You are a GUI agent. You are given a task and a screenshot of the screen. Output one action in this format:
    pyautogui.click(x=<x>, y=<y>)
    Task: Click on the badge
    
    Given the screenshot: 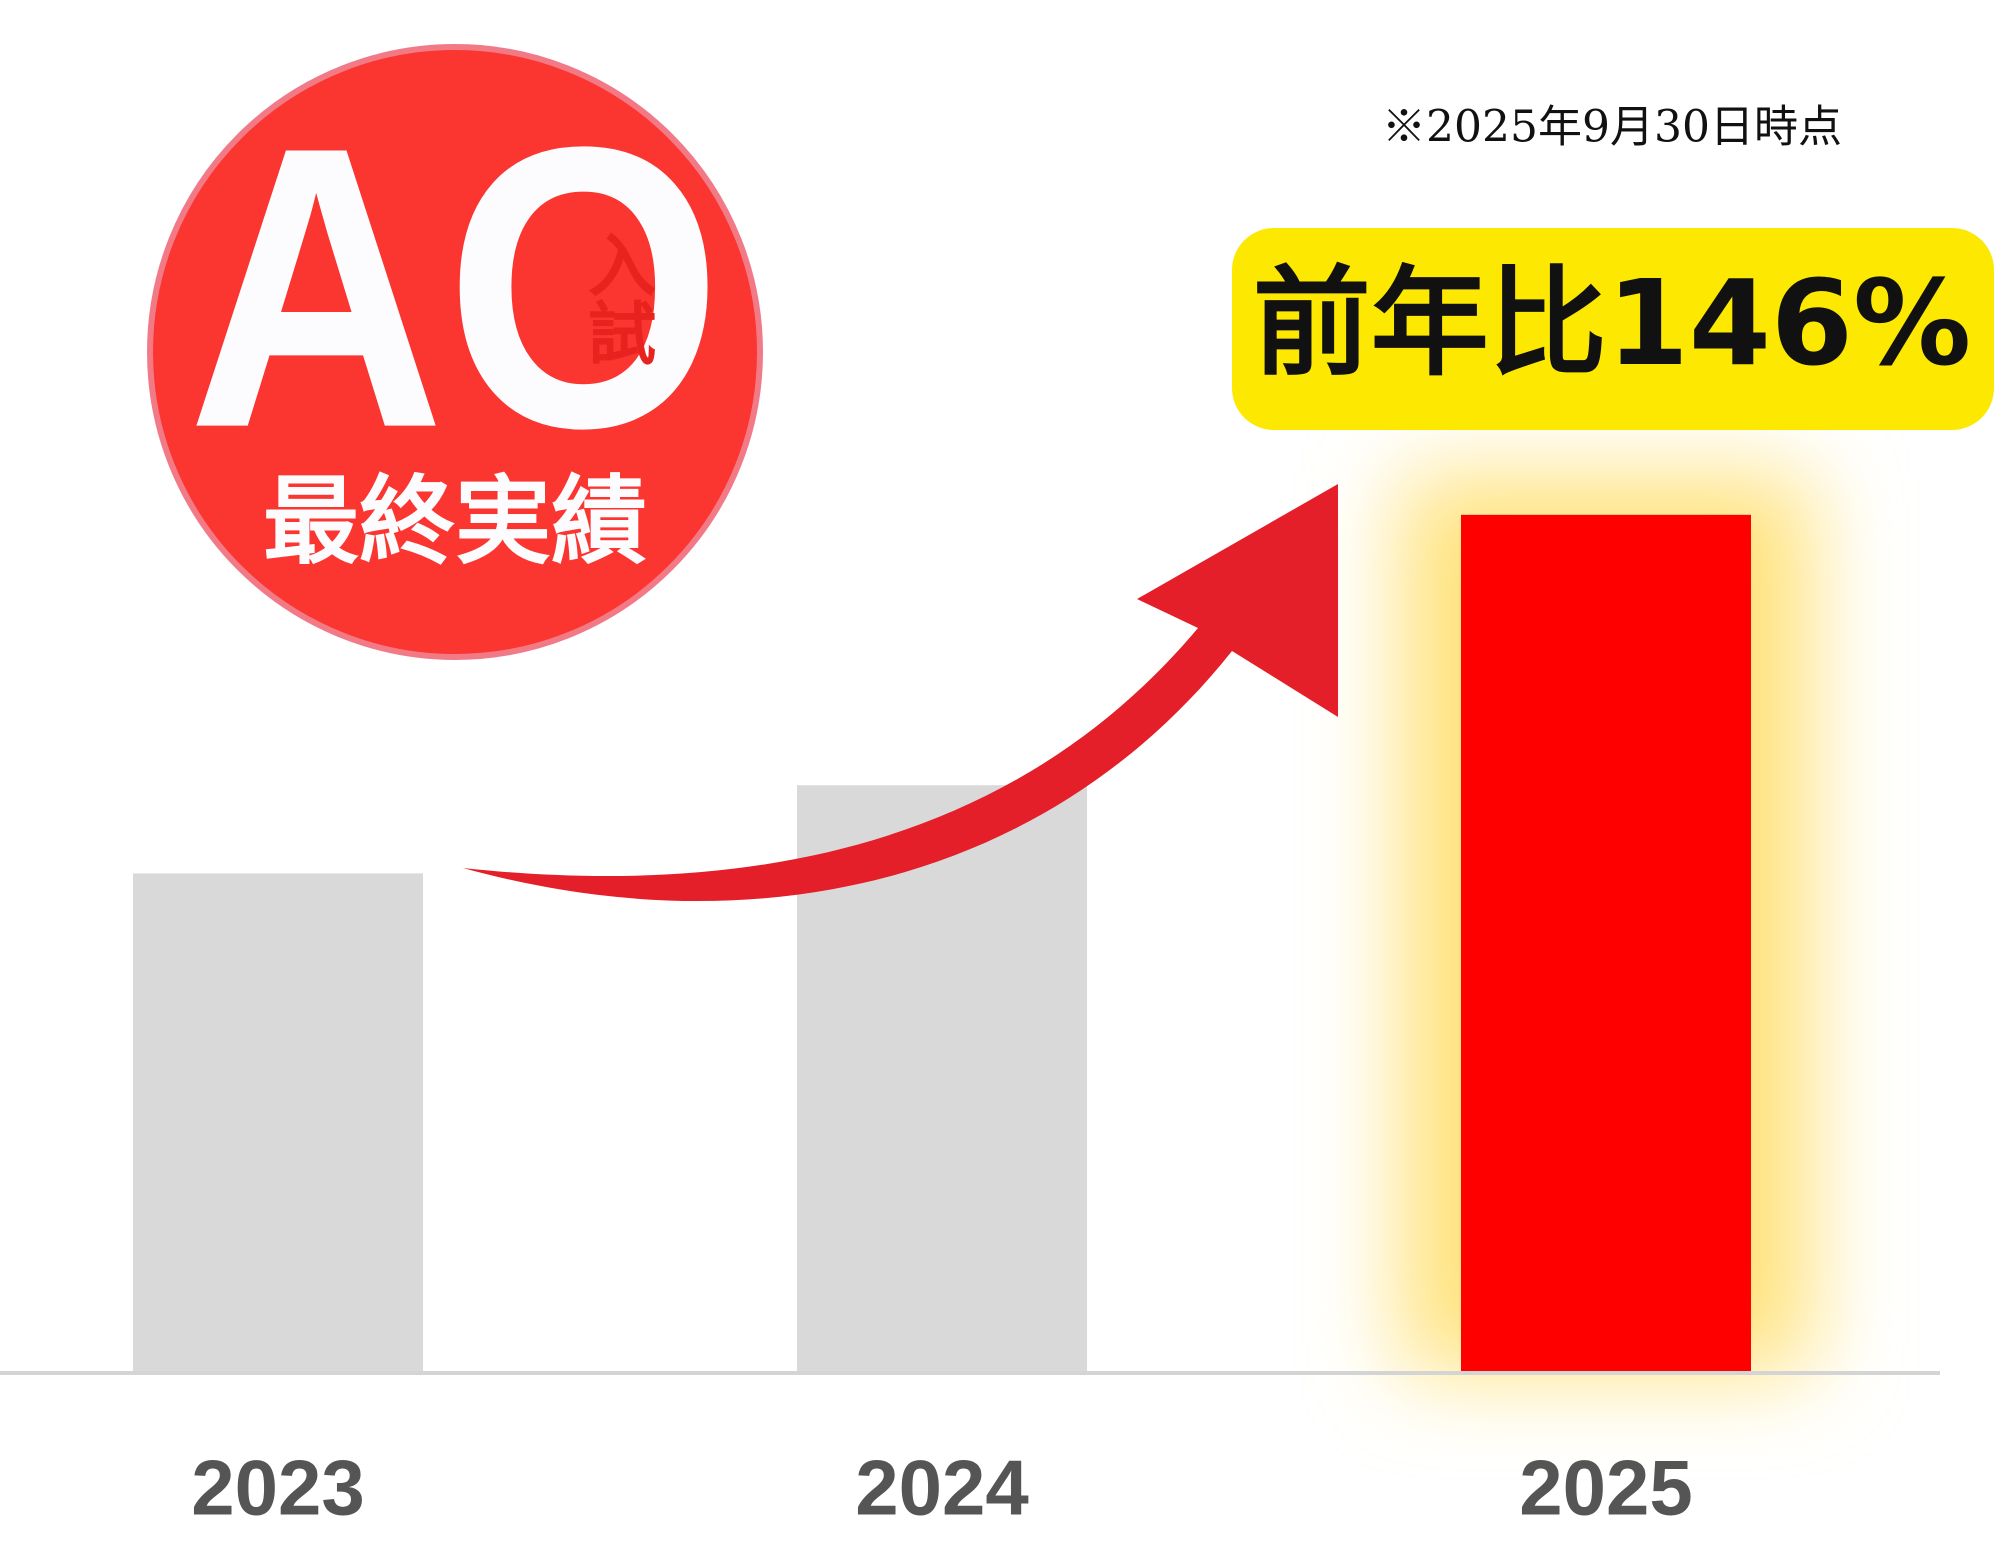 What is the action you would take?
    pyautogui.click(x=455, y=352)
    